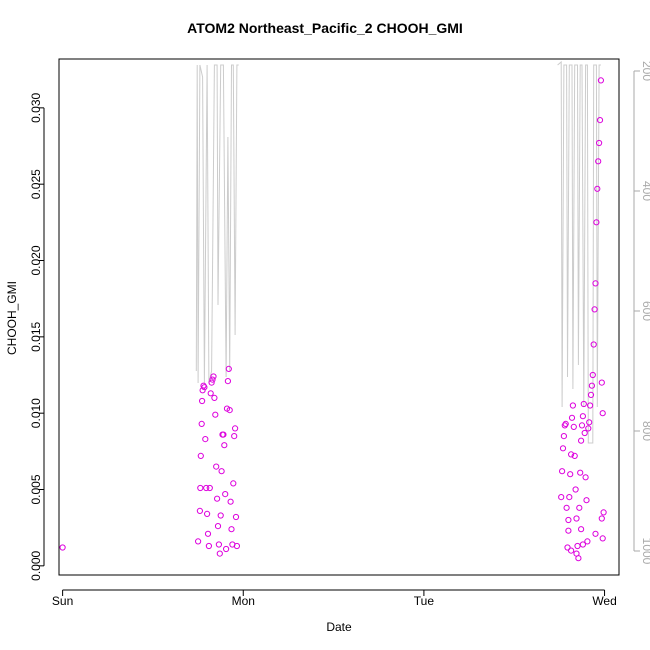  Describe the element at coordinates (325, 28) in the screenshot. I see `chart-title: ATOM2 Northeast_Pacific_2 CHOOH_GMI` at that location.